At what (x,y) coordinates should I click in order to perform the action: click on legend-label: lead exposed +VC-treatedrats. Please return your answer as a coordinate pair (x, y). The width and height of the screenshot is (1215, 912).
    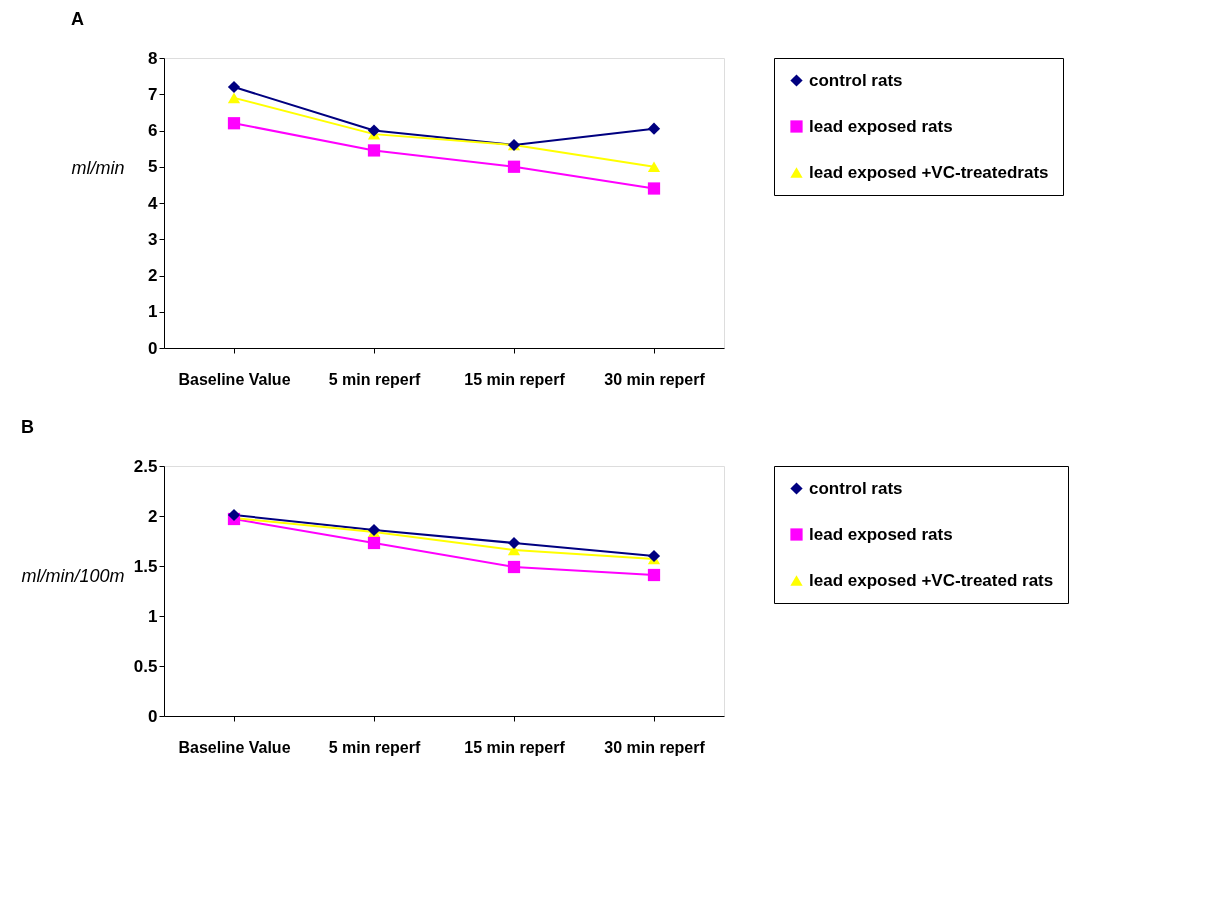
    Looking at the image, I should click on (929, 172).